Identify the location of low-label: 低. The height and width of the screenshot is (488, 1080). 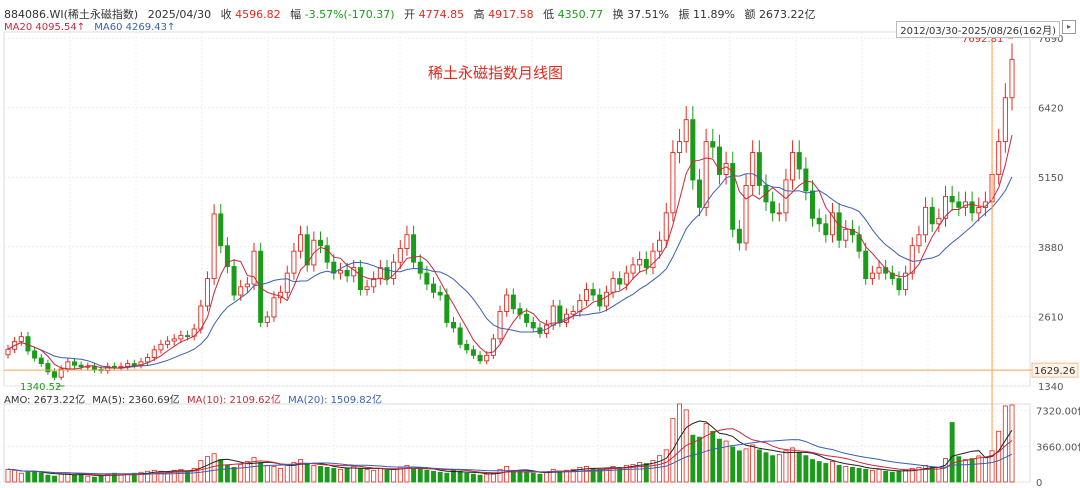
(549, 14).